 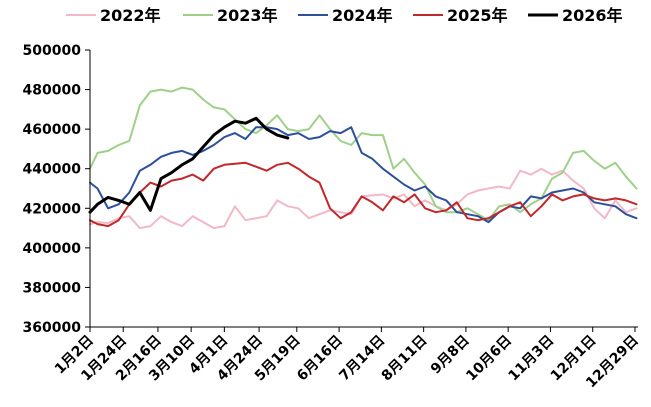 What do you see at coordinates (405, 359) in the screenshot?
I see `x-tick-label: 8月11日` at bounding box center [405, 359].